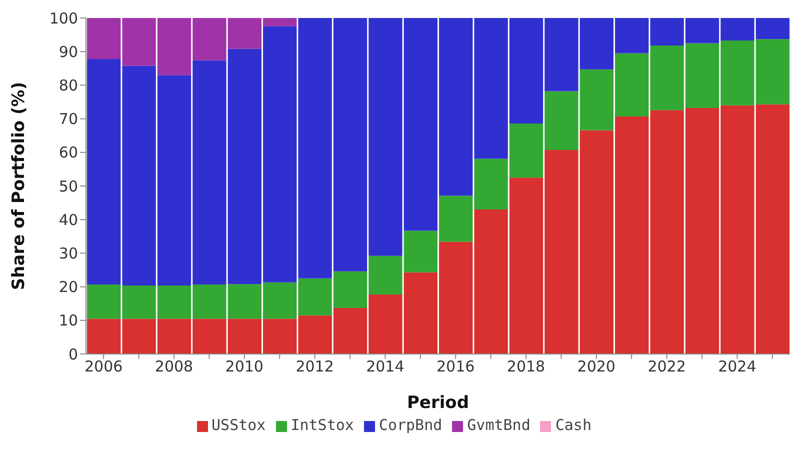  What do you see at coordinates (498, 425) in the screenshot?
I see `legend-label: GvmtBnd` at bounding box center [498, 425].